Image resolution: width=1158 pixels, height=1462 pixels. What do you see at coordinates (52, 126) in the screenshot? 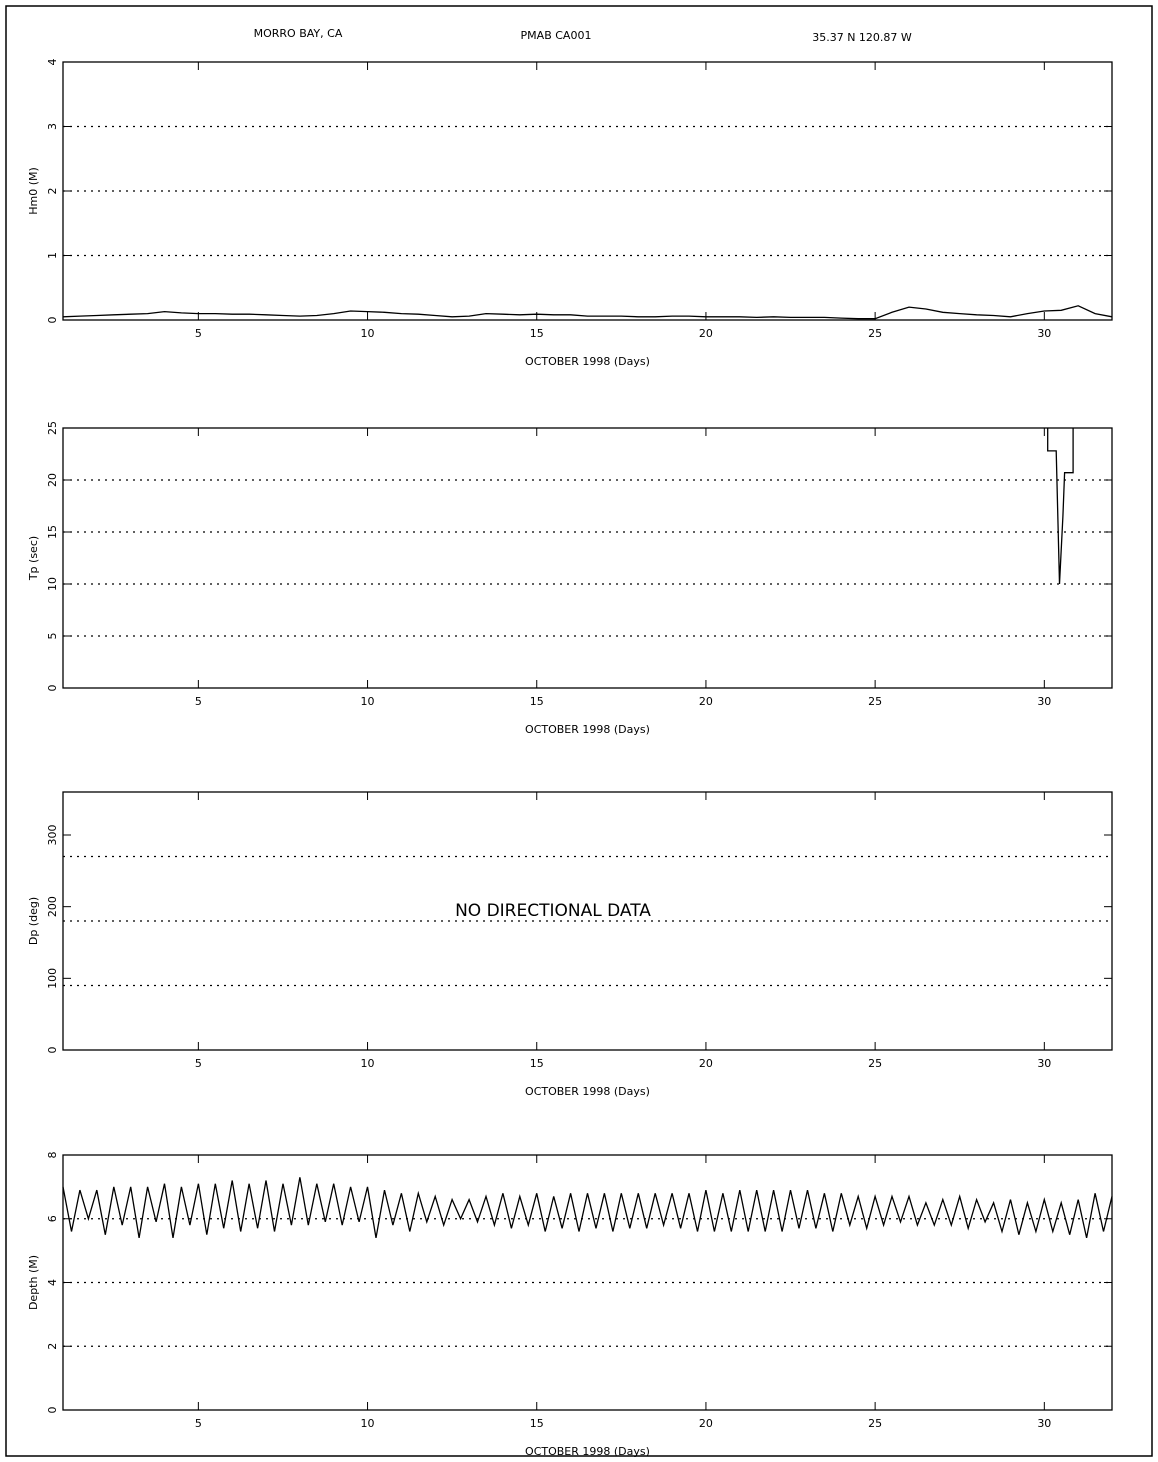
I see `y-tick-label: 3` at bounding box center [52, 126].